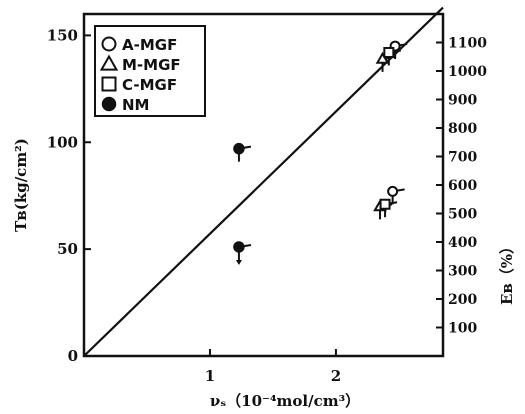 The height and width of the screenshot is (414, 525). I want to click on y-left-tick-label: 0, so click(73, 356).